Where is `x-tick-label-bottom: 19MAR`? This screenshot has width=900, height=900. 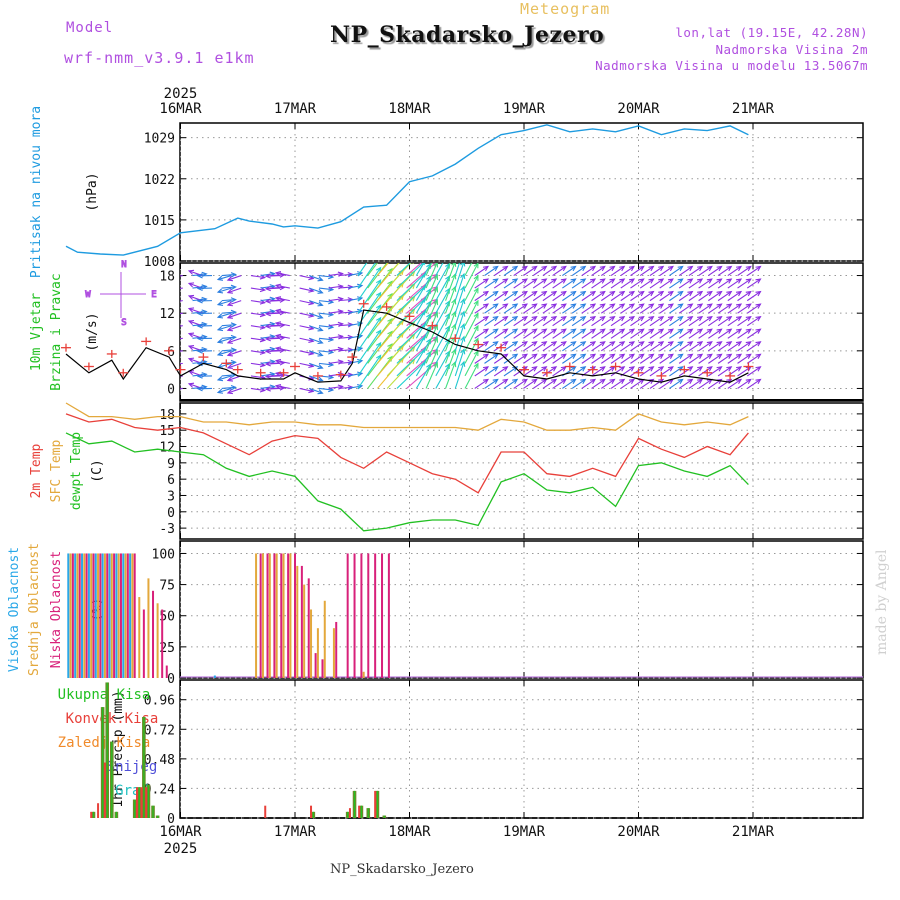 x-tick-label-bottom: 19MAR is located at coordinates (524, 832).